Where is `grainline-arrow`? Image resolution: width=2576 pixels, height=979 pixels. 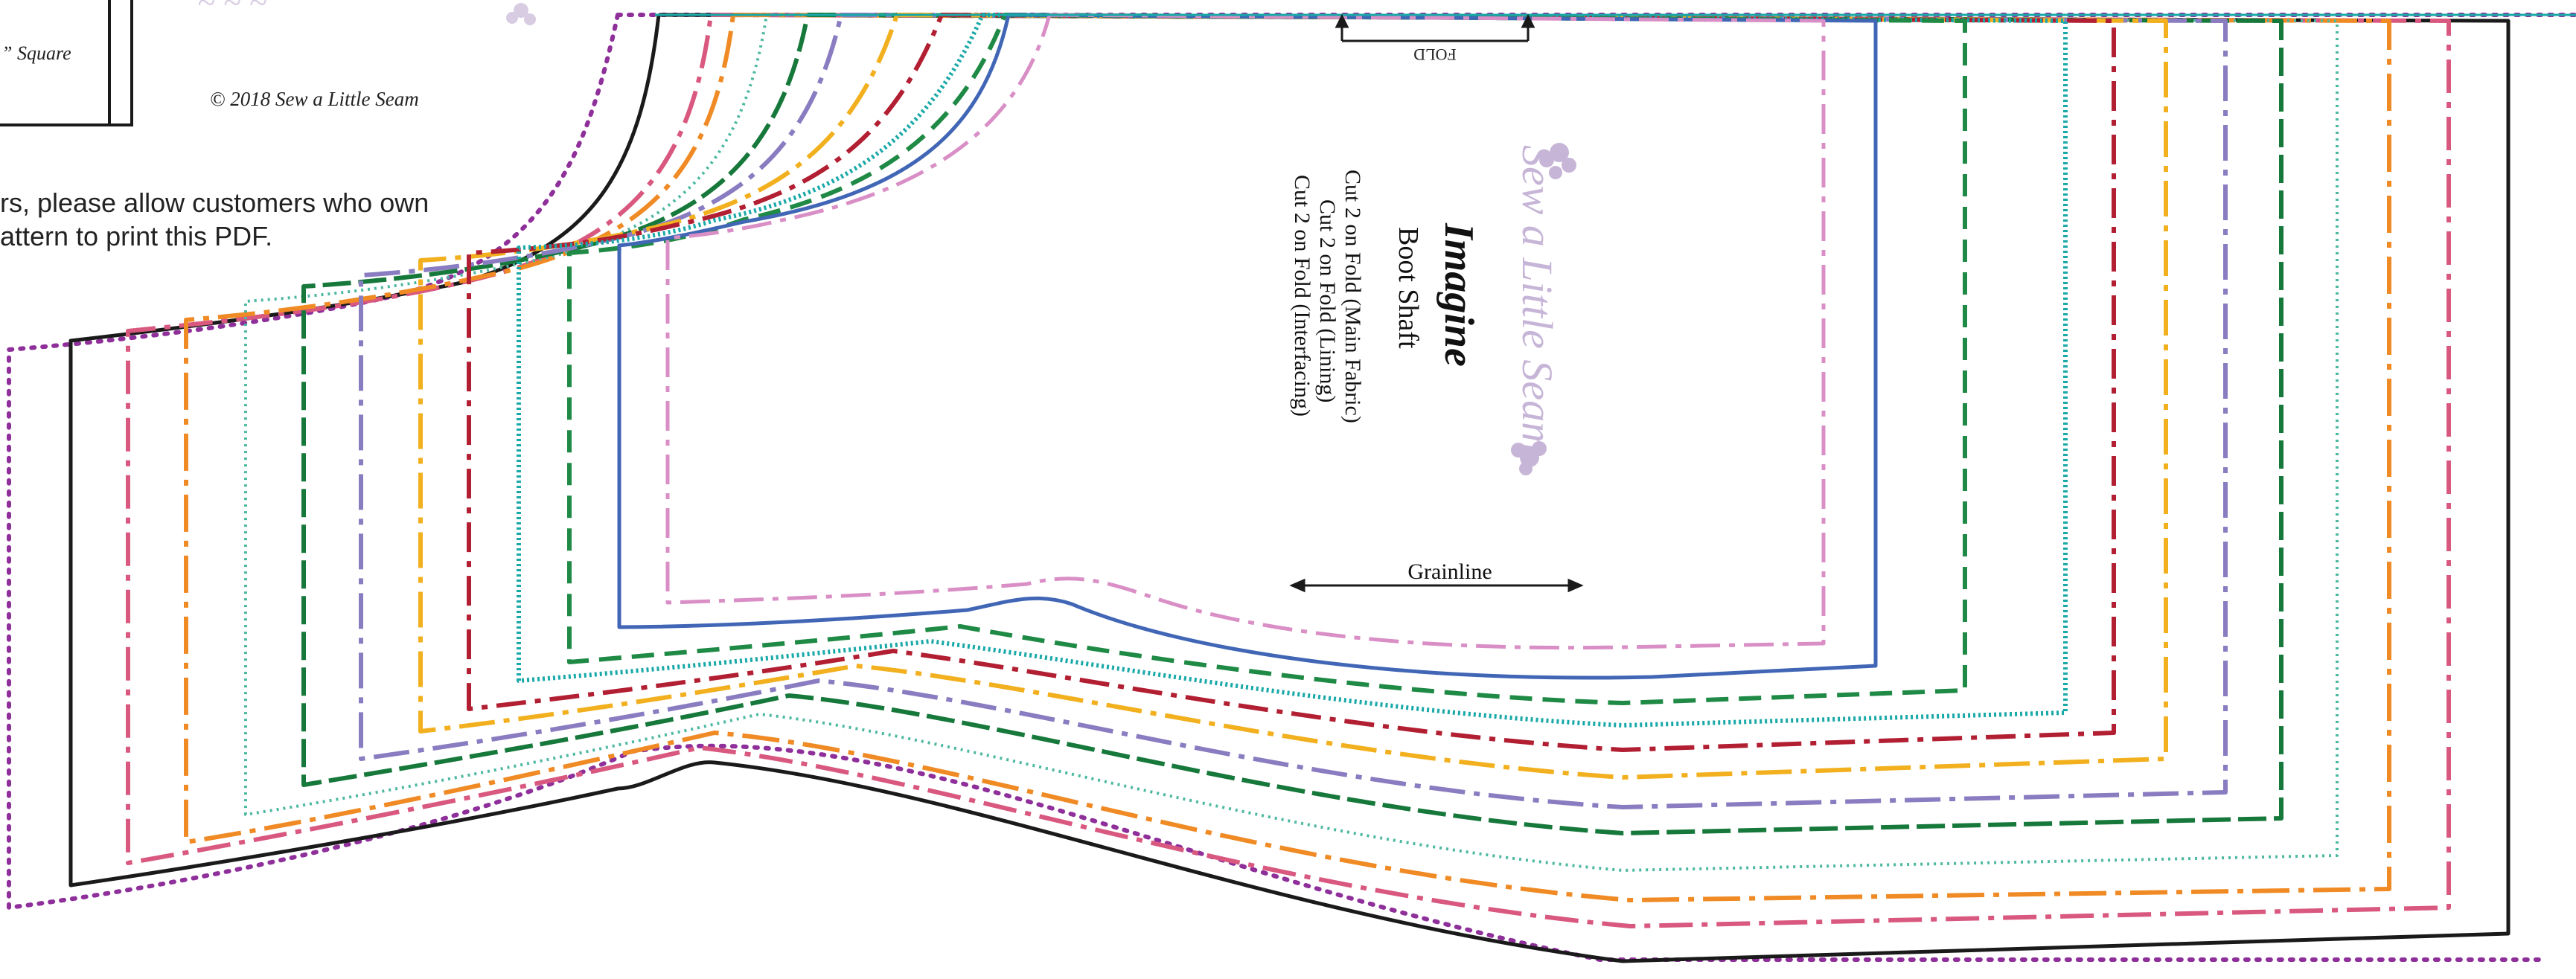
grainline-arrow is located at coordinates (1436, 586).